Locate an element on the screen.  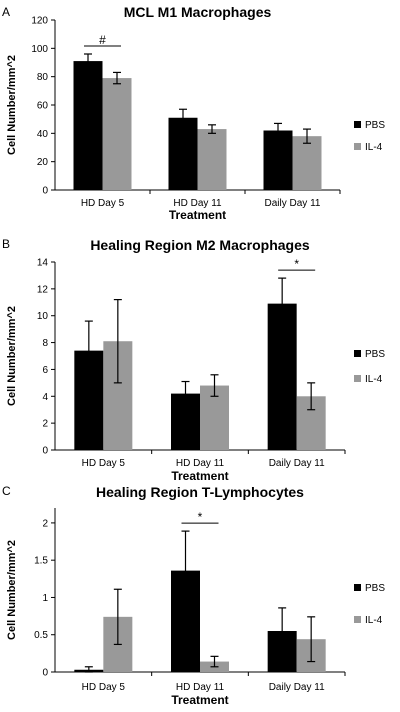
y-tick-label: 6 is located at coordinates (45, 370).